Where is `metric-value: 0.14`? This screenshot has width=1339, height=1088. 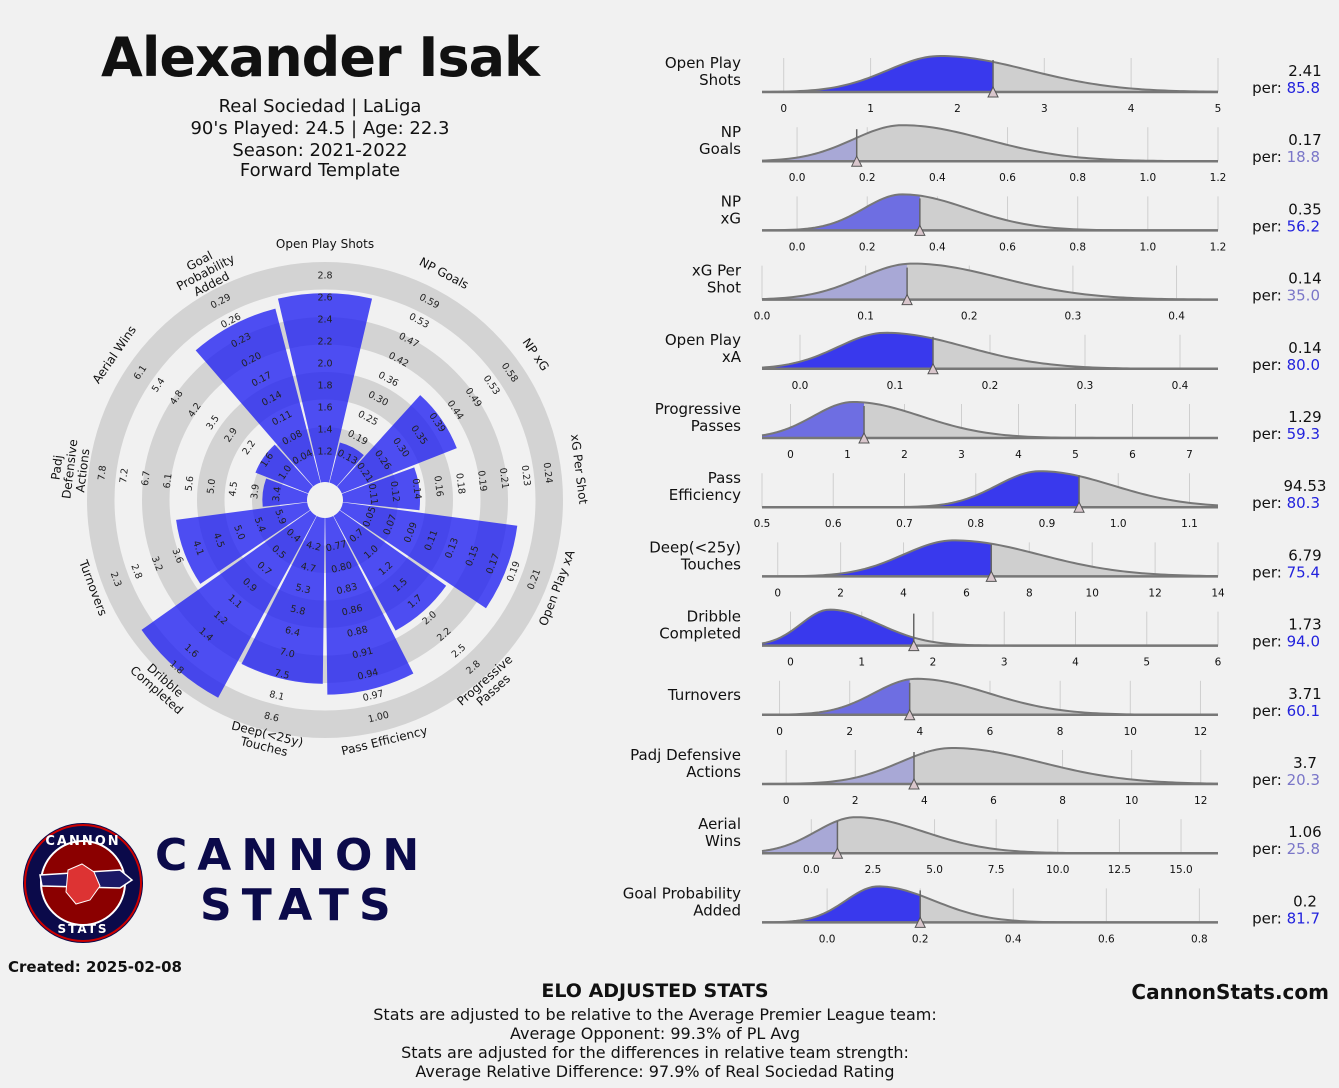 metric-value: 0.14 is located at coordinates (1304, 279).